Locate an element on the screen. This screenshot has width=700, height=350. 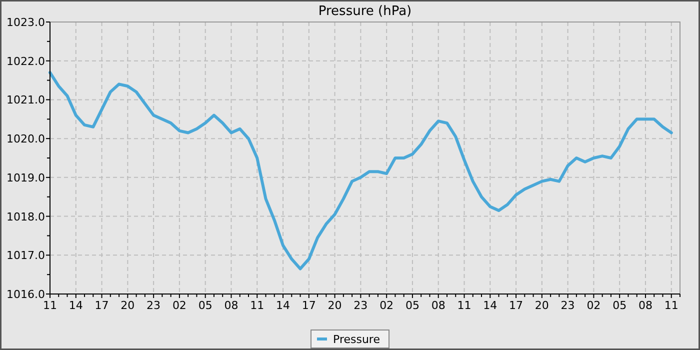
y-tick-label: 1022.0 is located at coordinates (25, 61).